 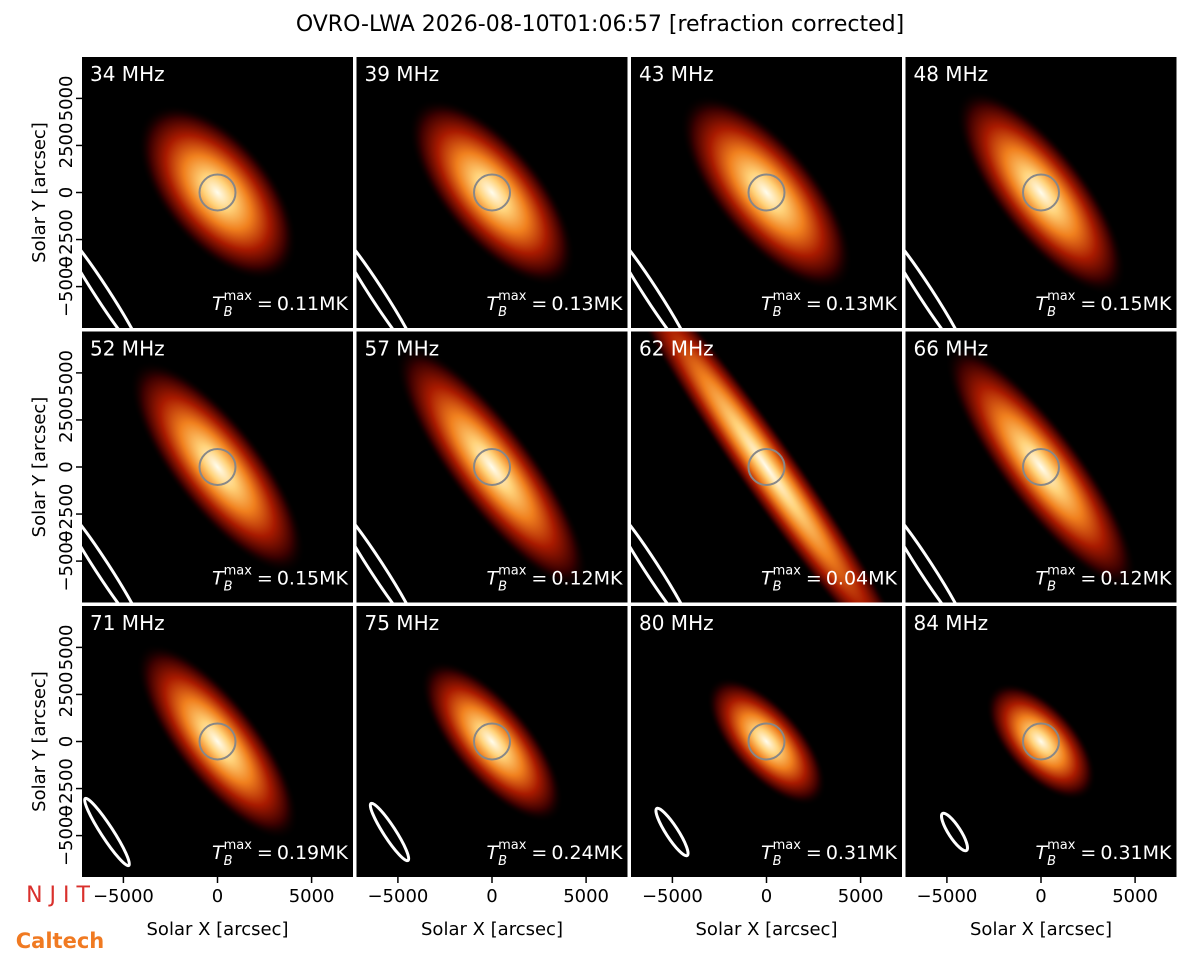 What do you see at coordinates (313, 304) in the screenshot?
I see `tb-value: 0.11MK` at bounding box center [313, 304].